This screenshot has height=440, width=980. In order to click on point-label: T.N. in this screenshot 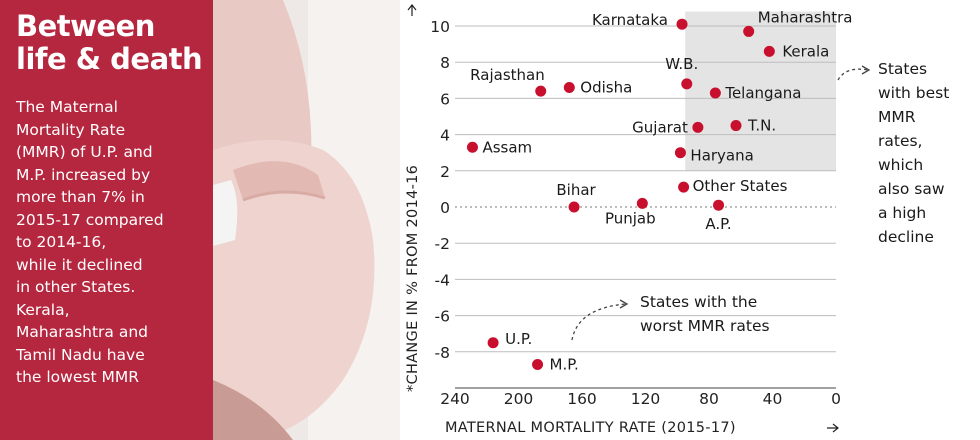, I will do `click(761, 126)`.